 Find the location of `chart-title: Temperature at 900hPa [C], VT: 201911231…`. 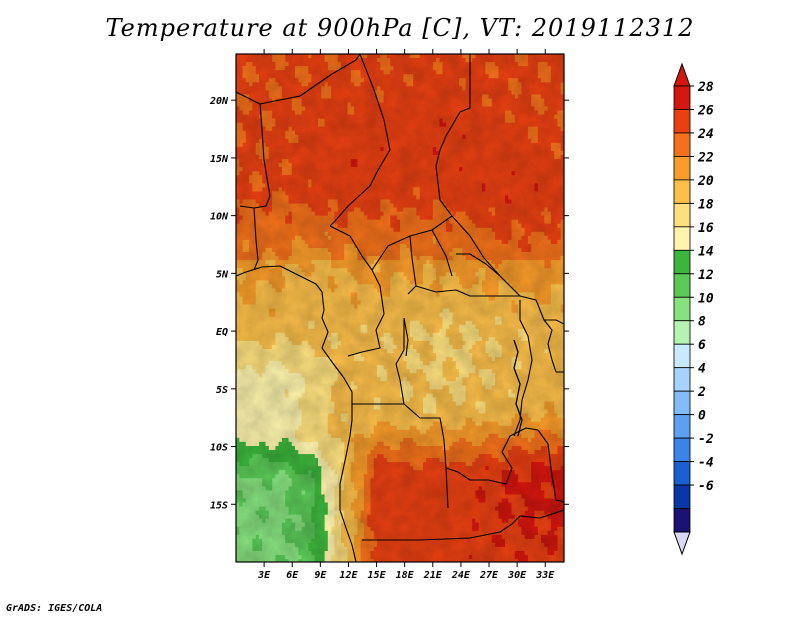

chart-title: Temperature at 900hPa [C], VT: 201911231… is located at coordinates (400, 28).